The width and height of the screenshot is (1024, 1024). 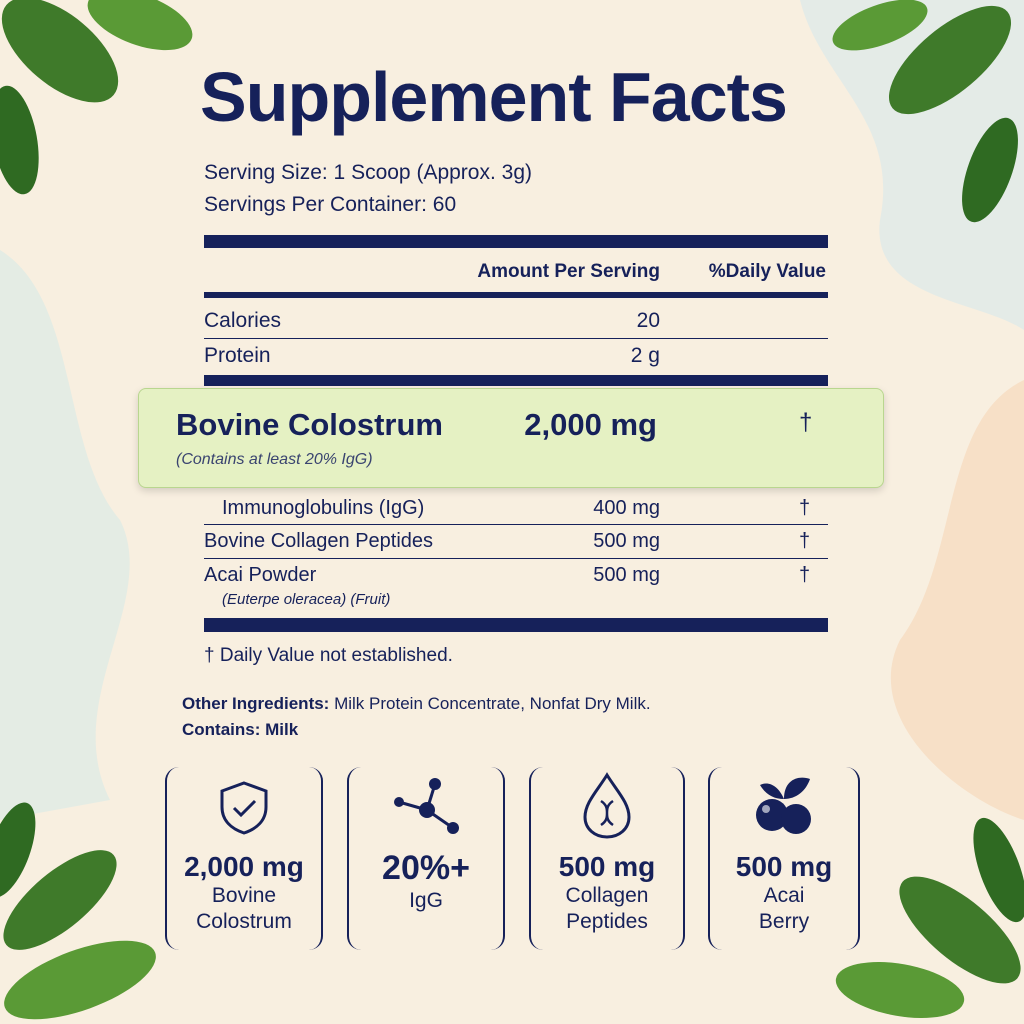 What do you see at coordinates (590, 424) in the screenshot?
I see `row-amount: 2,000 mg` at bounding box center [590, 424].